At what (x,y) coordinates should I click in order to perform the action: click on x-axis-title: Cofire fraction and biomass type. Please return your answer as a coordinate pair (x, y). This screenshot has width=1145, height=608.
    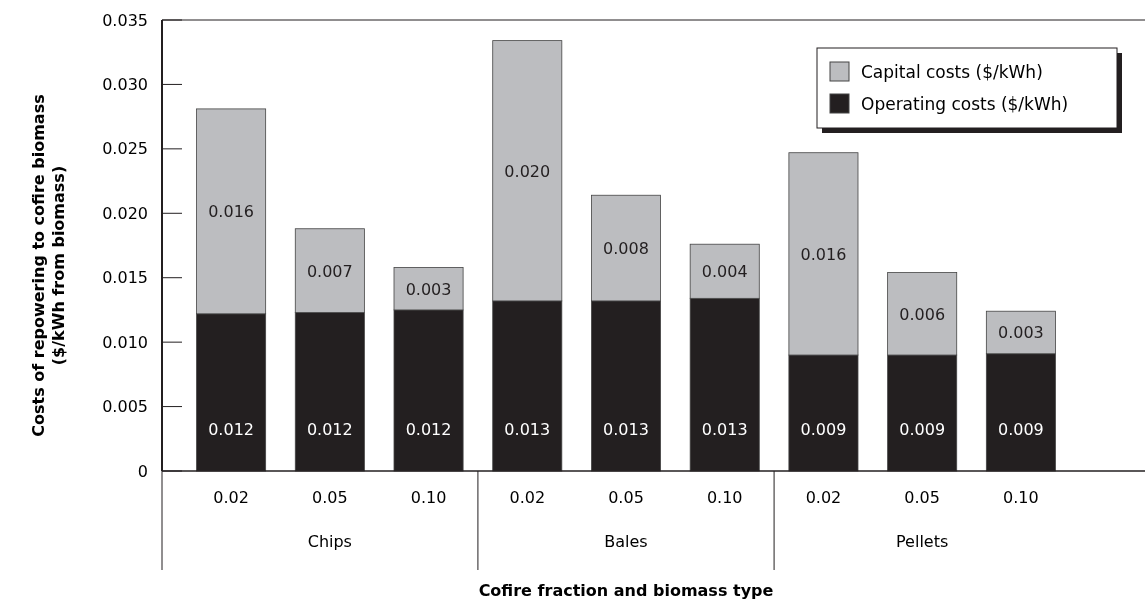
    Looking at the image, I should click on (626, 590).